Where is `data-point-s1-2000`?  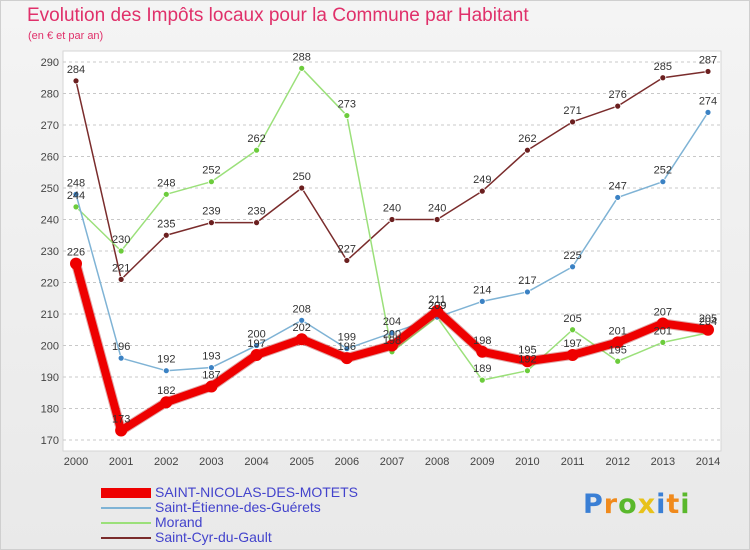
data-point-s1-2000 is located at coordinates (76, 194).